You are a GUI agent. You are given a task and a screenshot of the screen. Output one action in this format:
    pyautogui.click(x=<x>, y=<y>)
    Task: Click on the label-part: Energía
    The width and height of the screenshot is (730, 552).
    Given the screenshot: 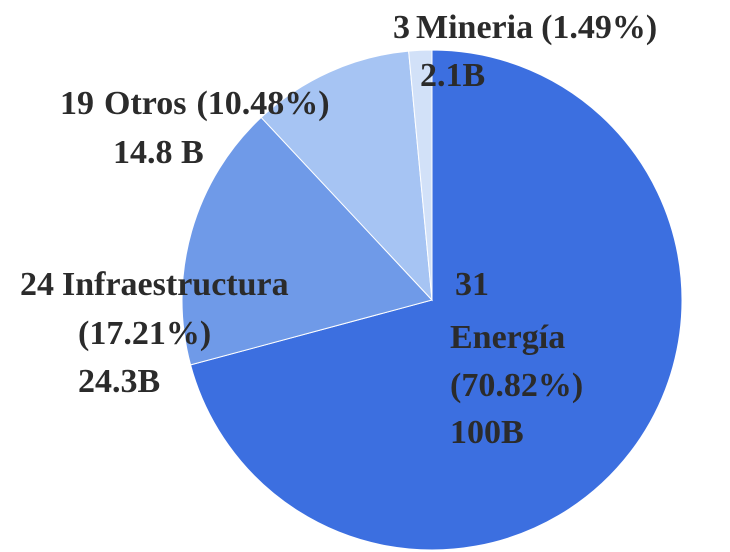 What is the action you would take?
    pyautogui.click(x=507, y=337)
    